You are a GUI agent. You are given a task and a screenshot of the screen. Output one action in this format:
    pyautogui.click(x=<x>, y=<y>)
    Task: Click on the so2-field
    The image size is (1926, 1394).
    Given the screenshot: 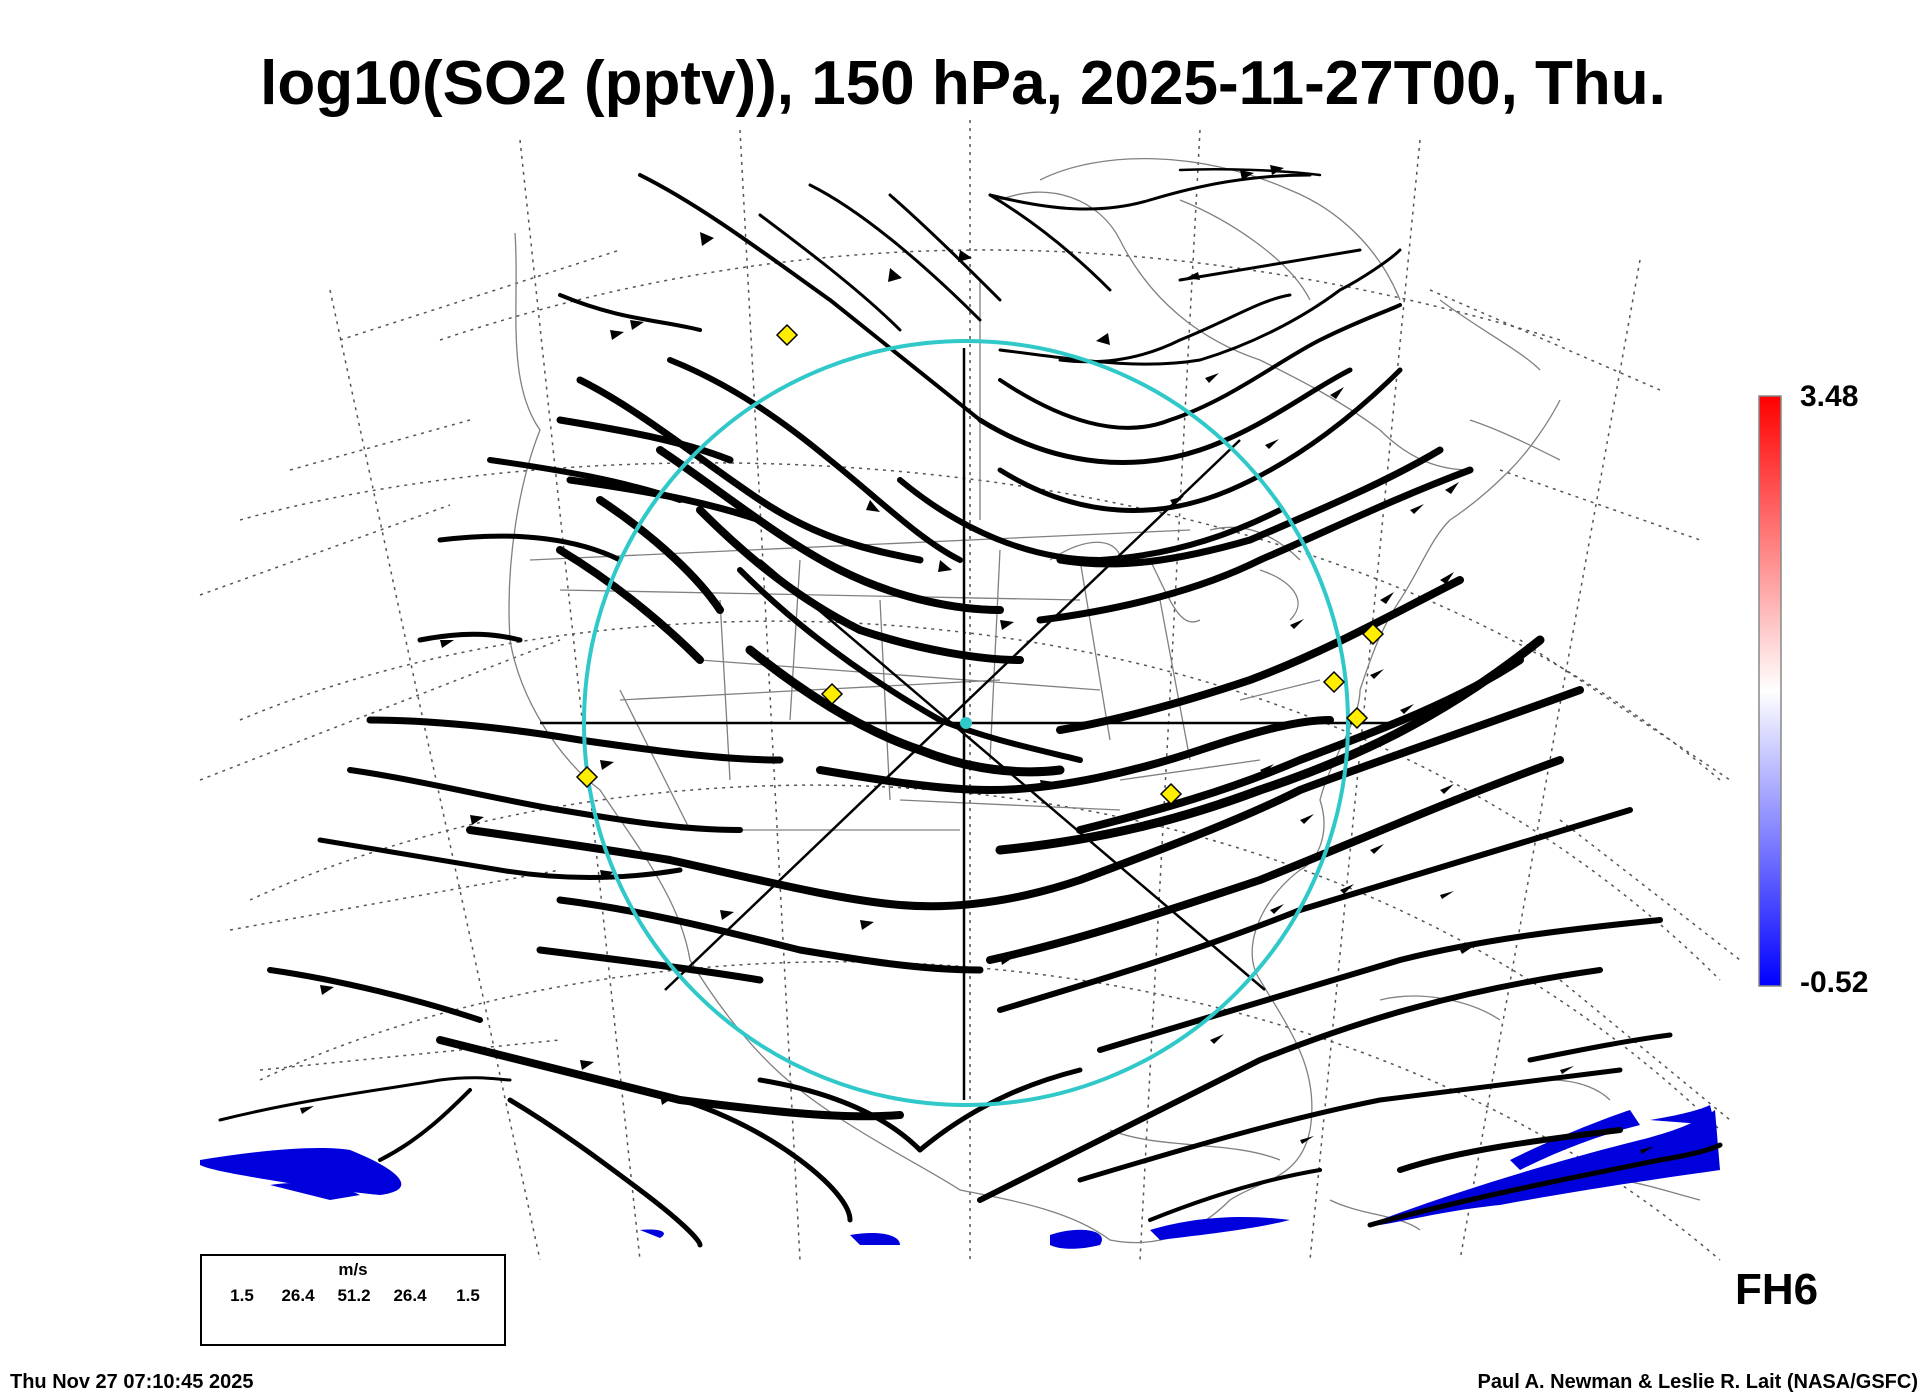 What is the action you would take?
    pyautogui.click(x=960, y=1177)
    